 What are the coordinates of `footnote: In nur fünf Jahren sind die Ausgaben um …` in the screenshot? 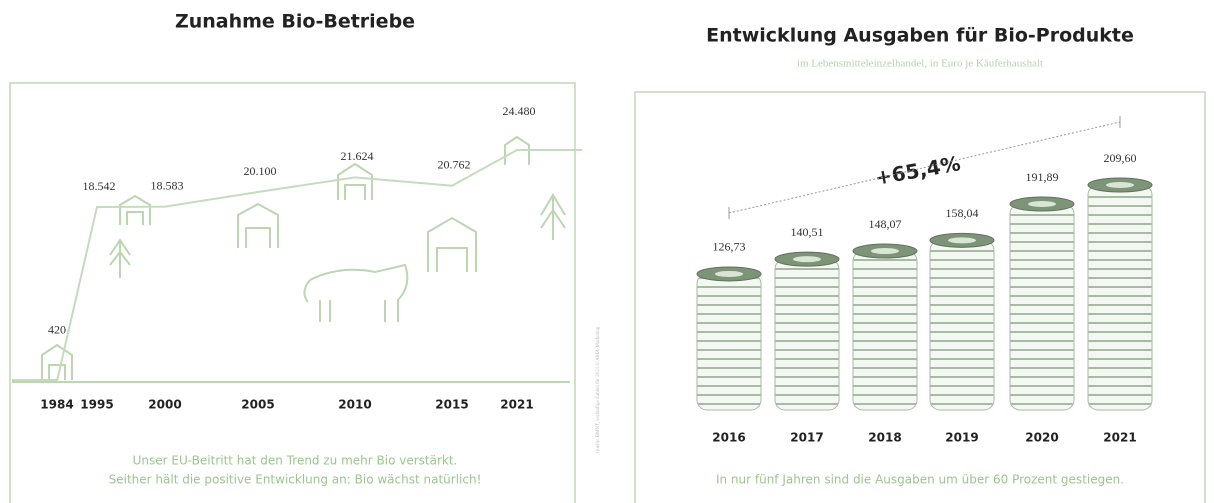 It's located at (920, 480).